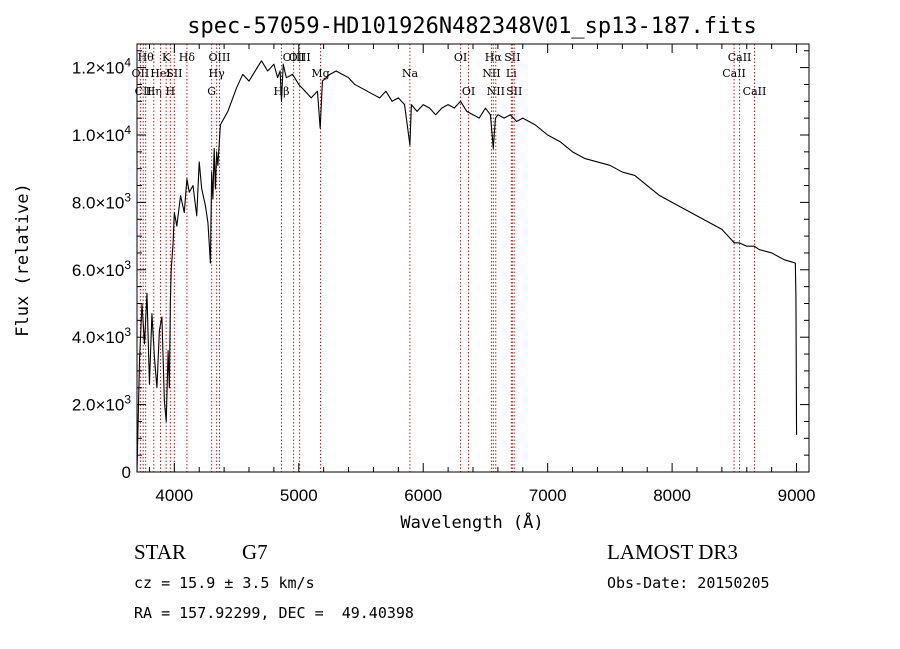 This screenshot has height=649, width=900. What do you see at coordinates (511, 73) in the screenshot?
I see `line-marker-label-22: Li` at bounding box center [511, 73].